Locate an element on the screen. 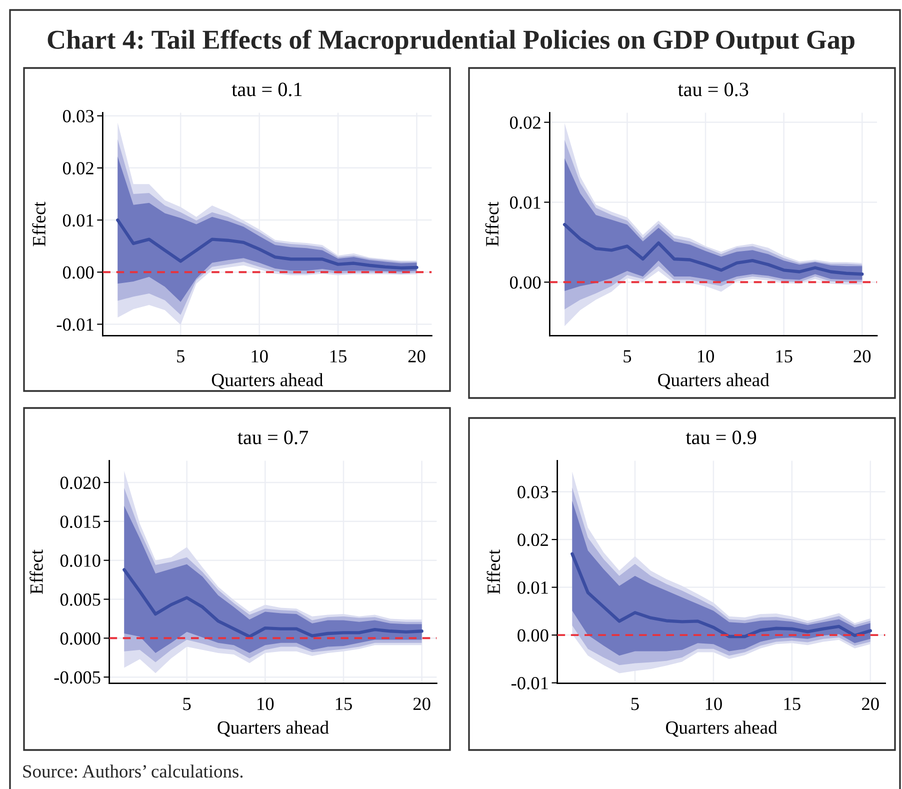 The image size is (902, 789). y-tick-label: 0.005 is located at coordinates (80, 599).